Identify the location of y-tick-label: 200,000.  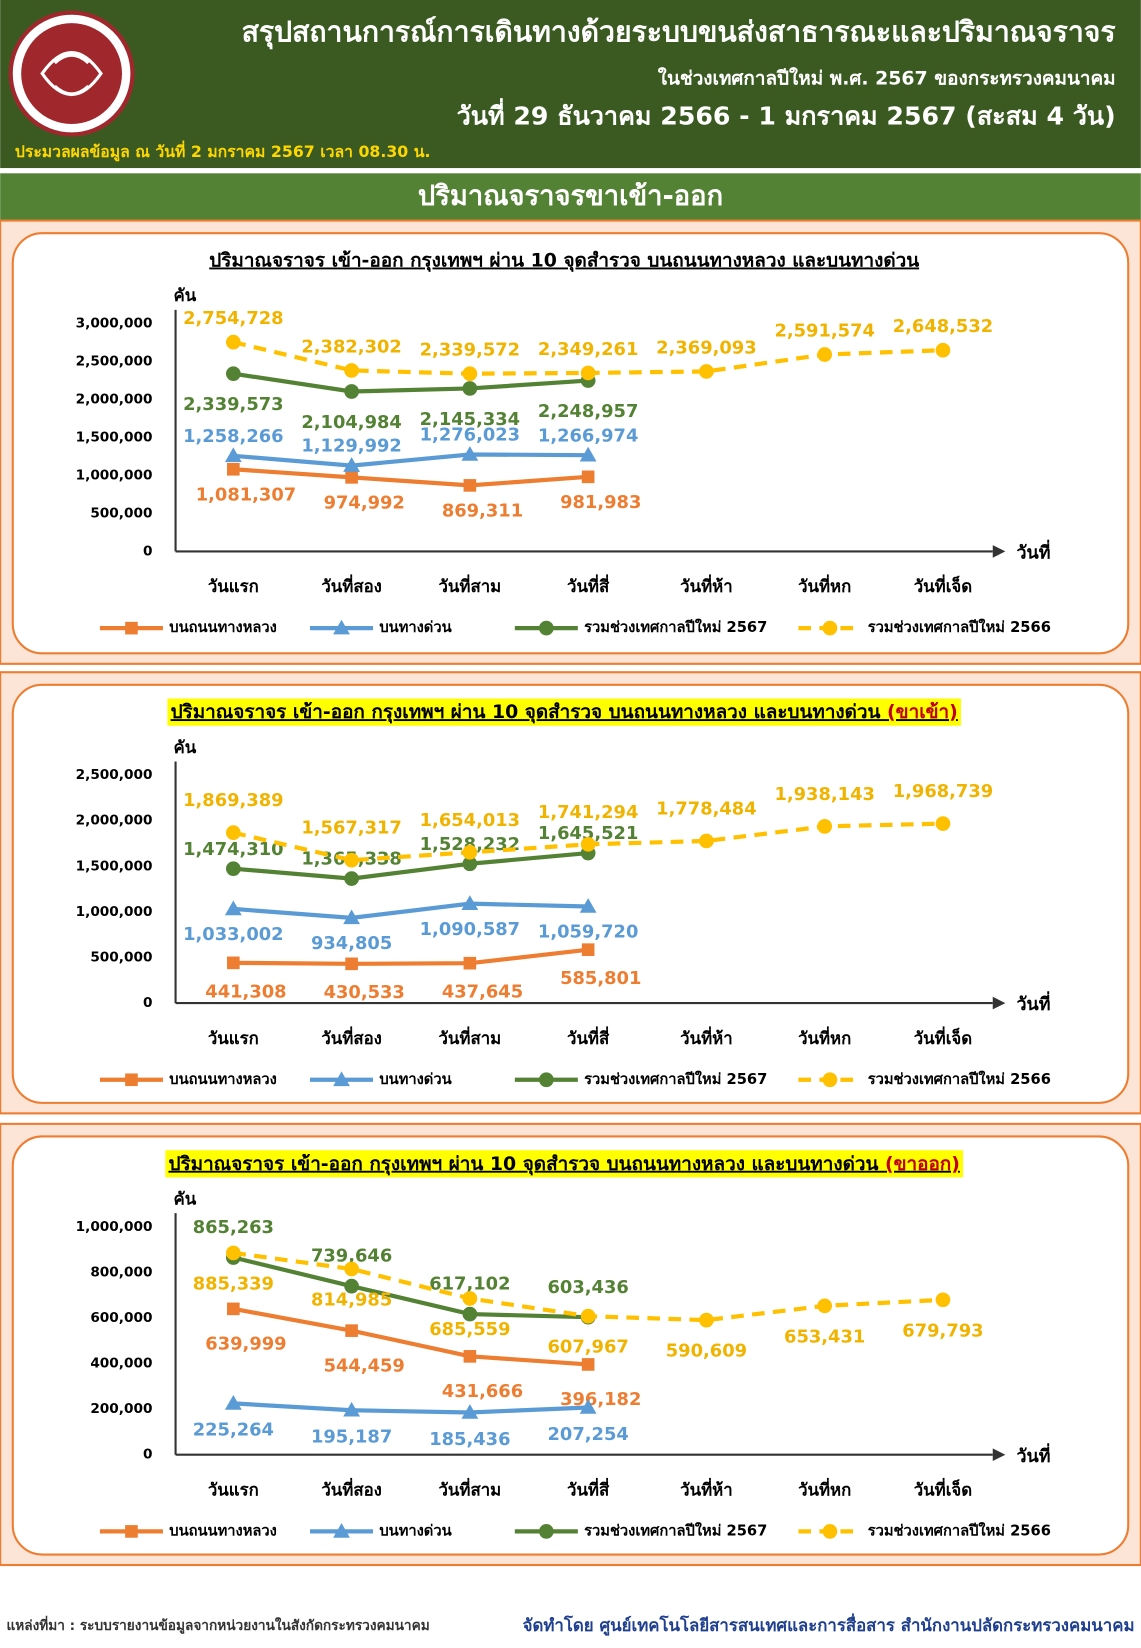
(121, 1409).